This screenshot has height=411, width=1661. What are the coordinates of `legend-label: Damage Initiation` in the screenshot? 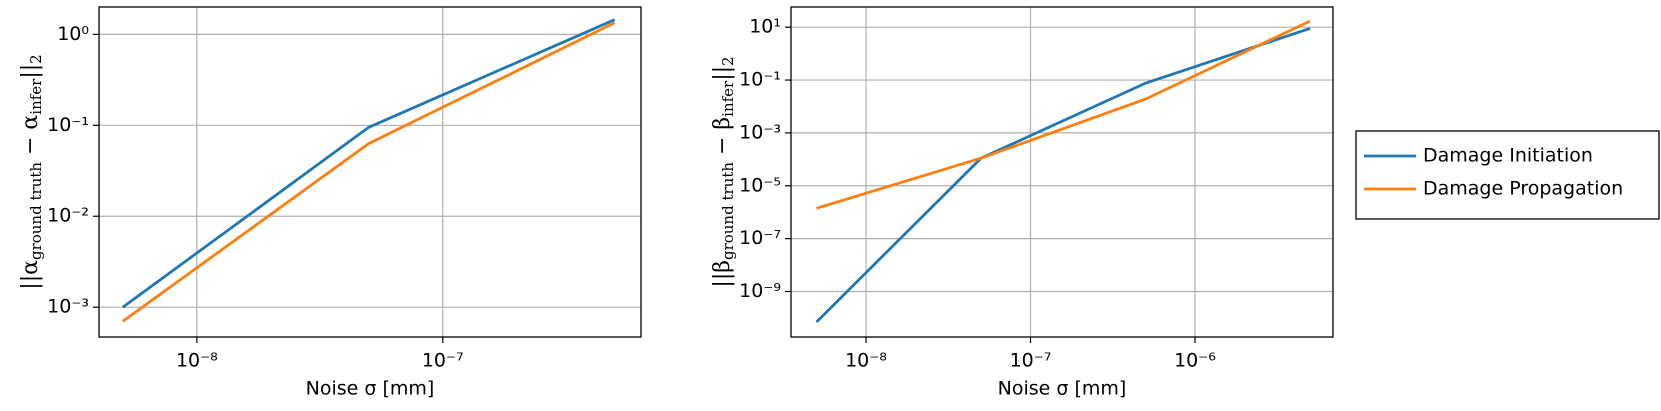 It's located at (1508, 156).